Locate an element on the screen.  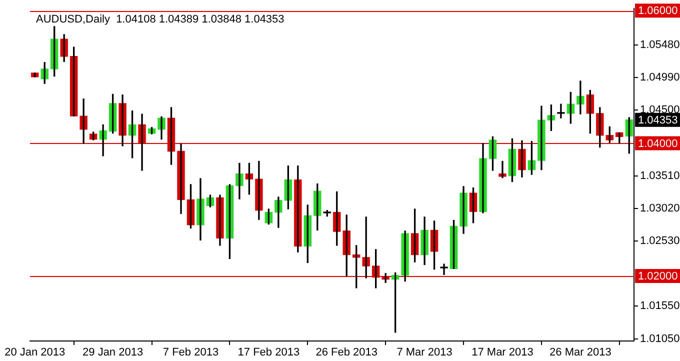
x-tick-label: 17 Mar 2013 is located at coordinates (503, 352).